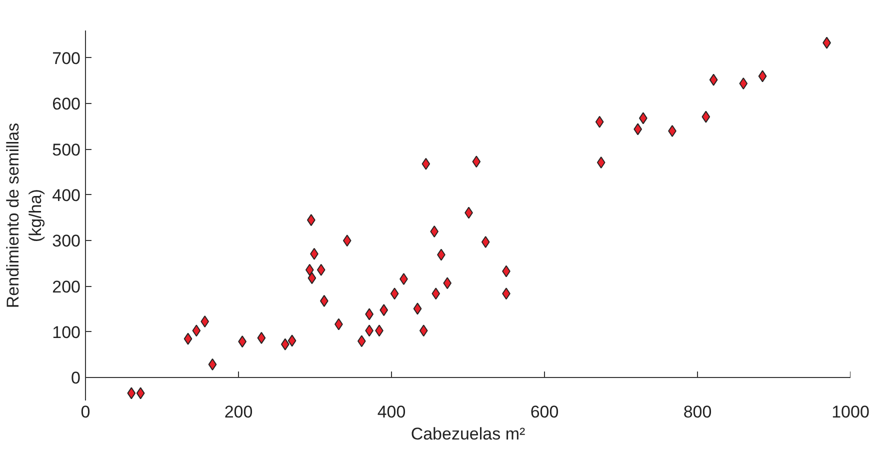 The height and width of the screenshot is (456, 894). I want to click on y-tick-label: 300, so click(66, 241).